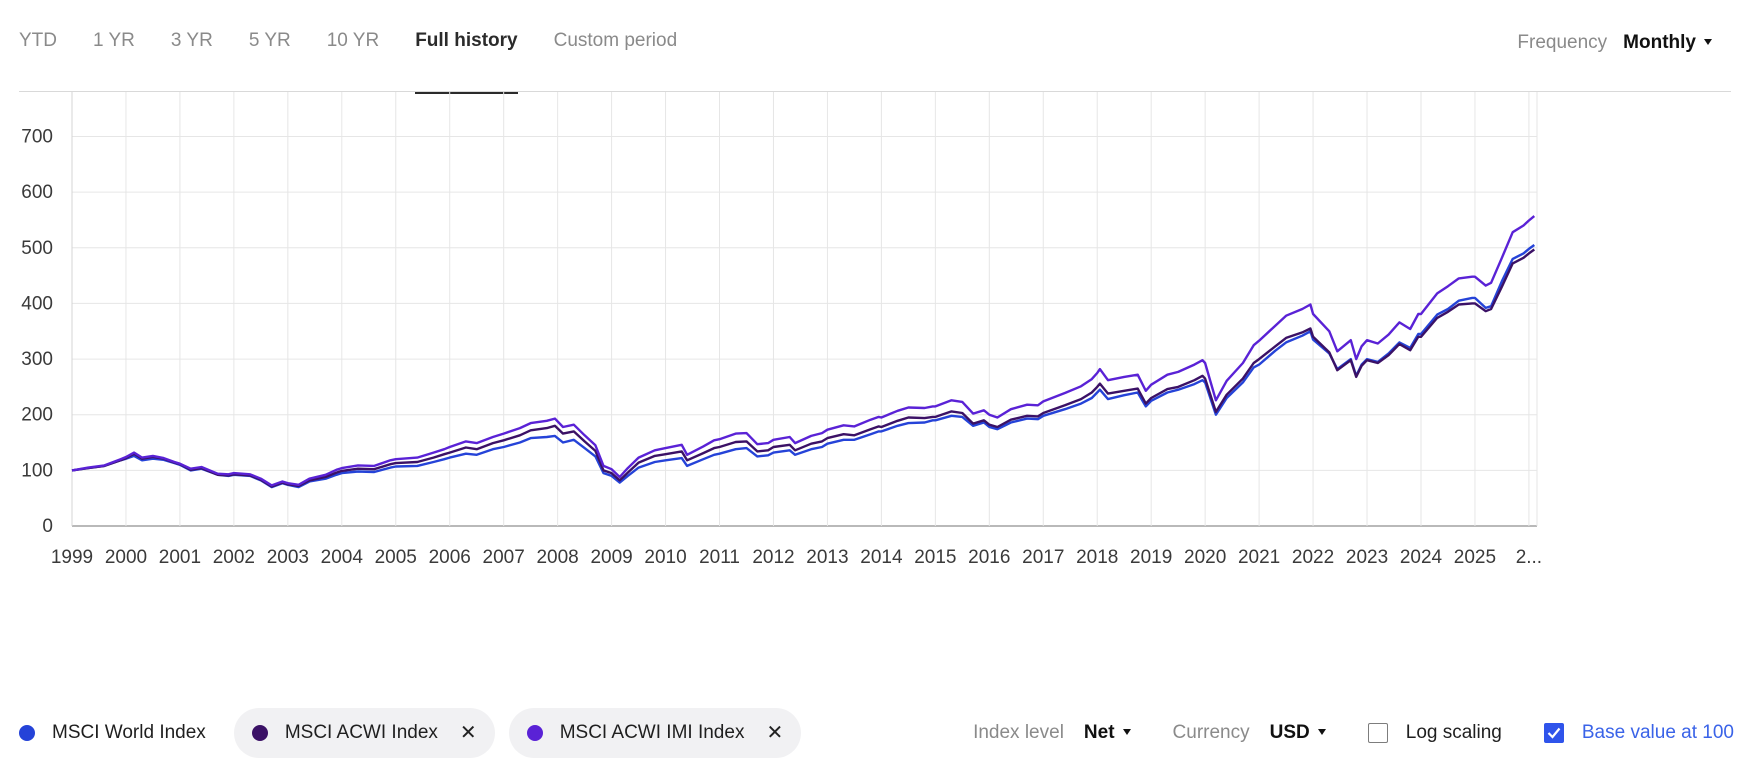  I want to click on legend-item: MSCI World Index, so click(110, 733).